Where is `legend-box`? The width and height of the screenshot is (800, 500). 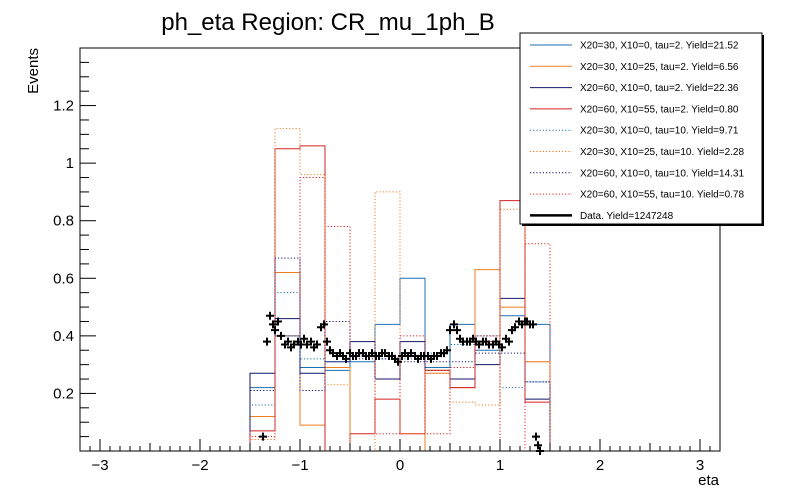 legend-box is located at coordinates (641, 128).